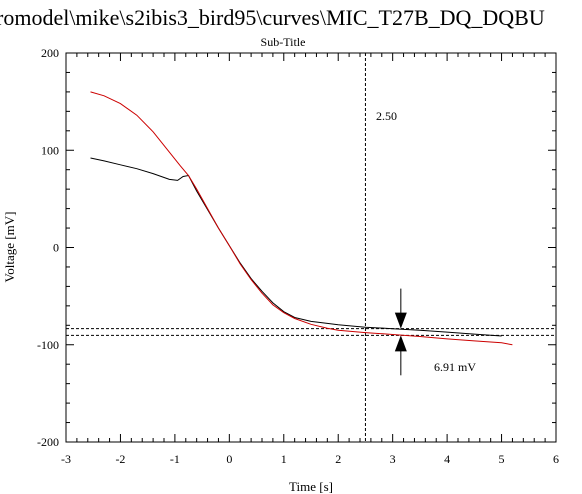 This screenshot has width=582, height=494. Describe the element at coordinates (556, 459) in the screenshot. I see `x-tick-label: 6` at that location.